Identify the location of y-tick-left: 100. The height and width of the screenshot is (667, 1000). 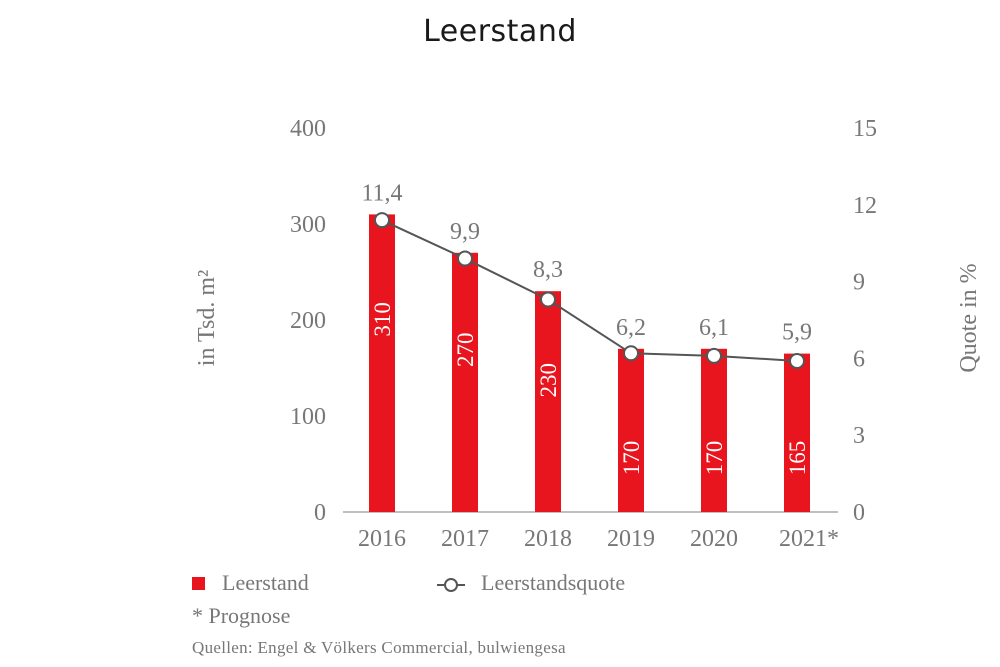
(308, 417).